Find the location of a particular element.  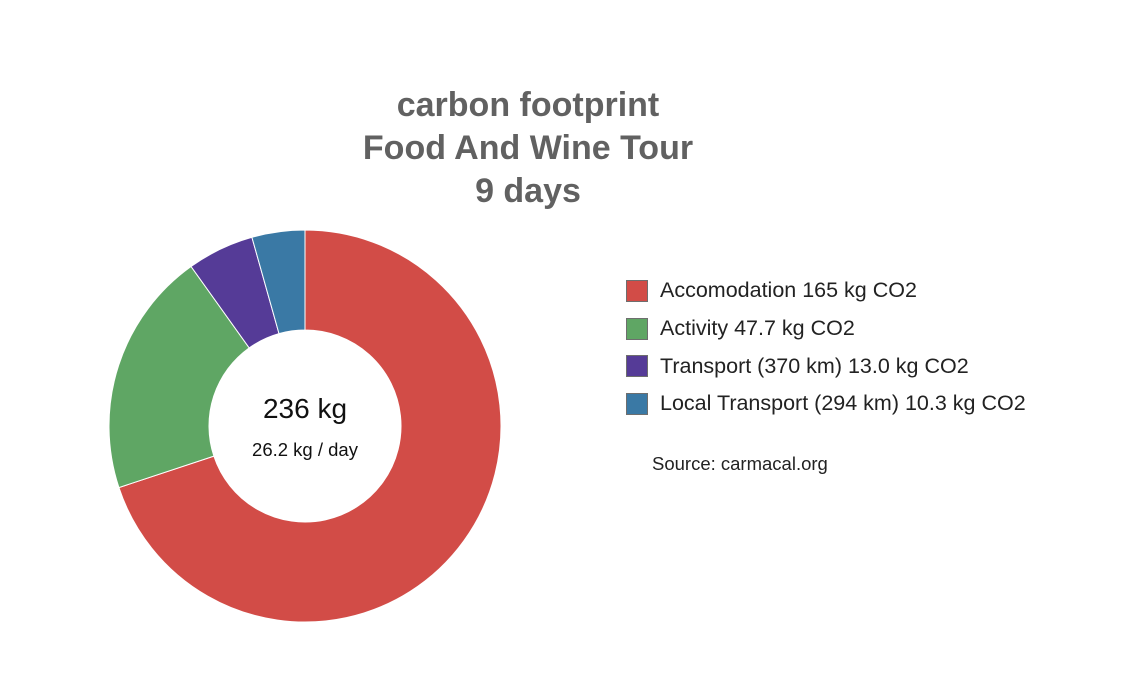

legend-item-local-transport: Local Transport (294 km) 10.3 kg CO2 is located at coordinates (826, 404).